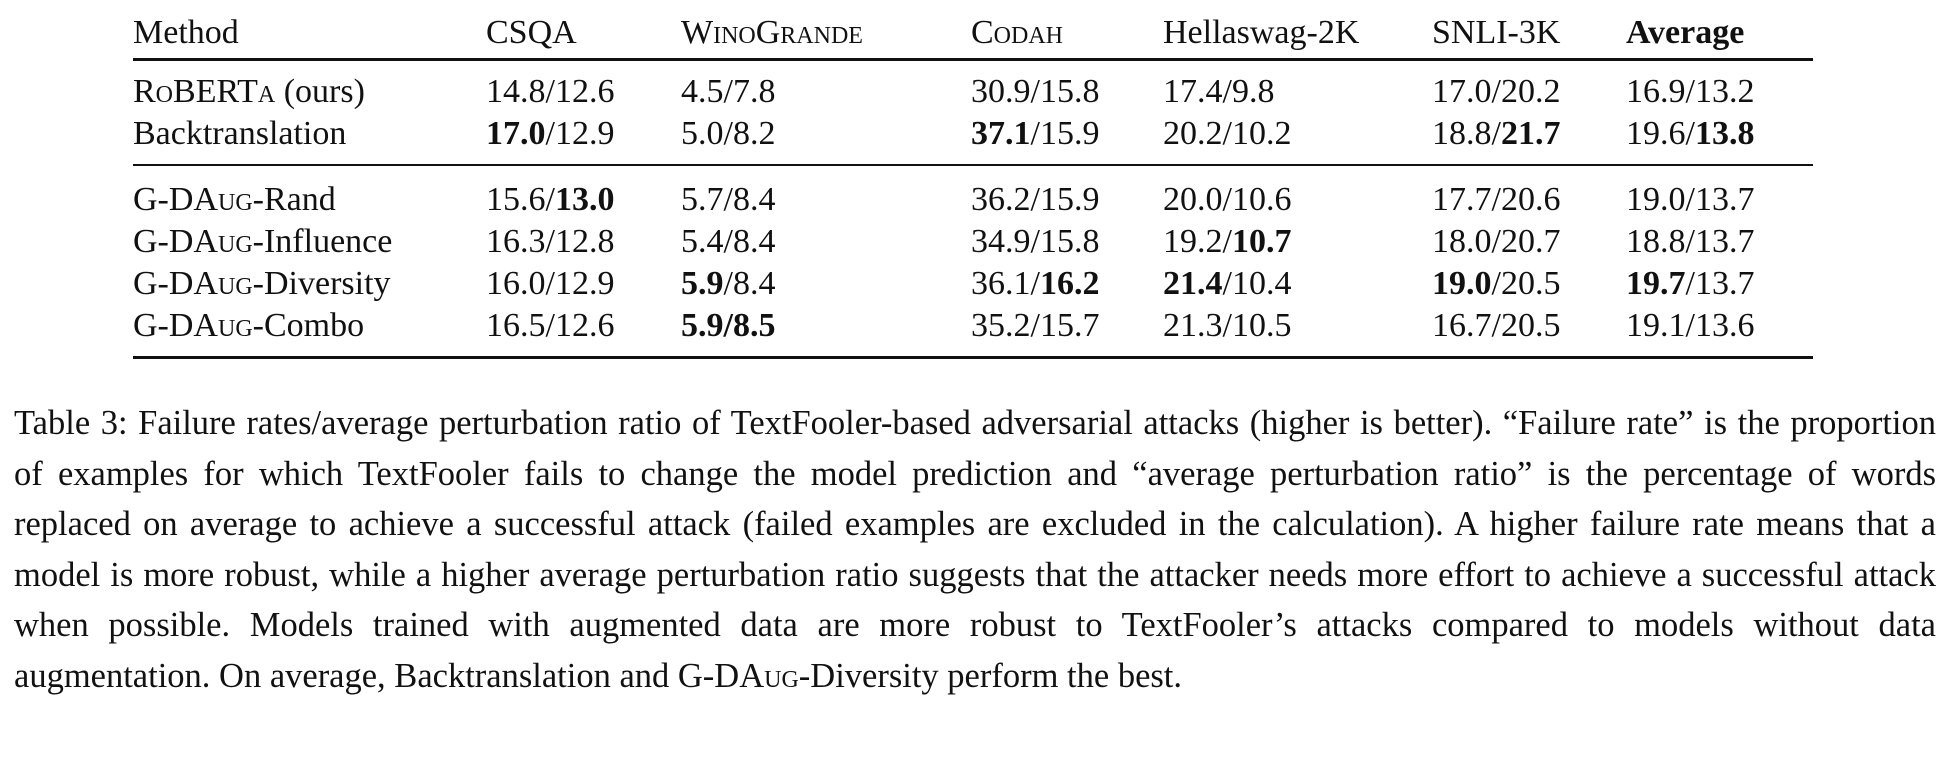 The height and width of the screenshot is (762, 1948). Describe the element at coordinates (516, 199) in the screenshot. I see `failure-rate: 15.6` at that location.